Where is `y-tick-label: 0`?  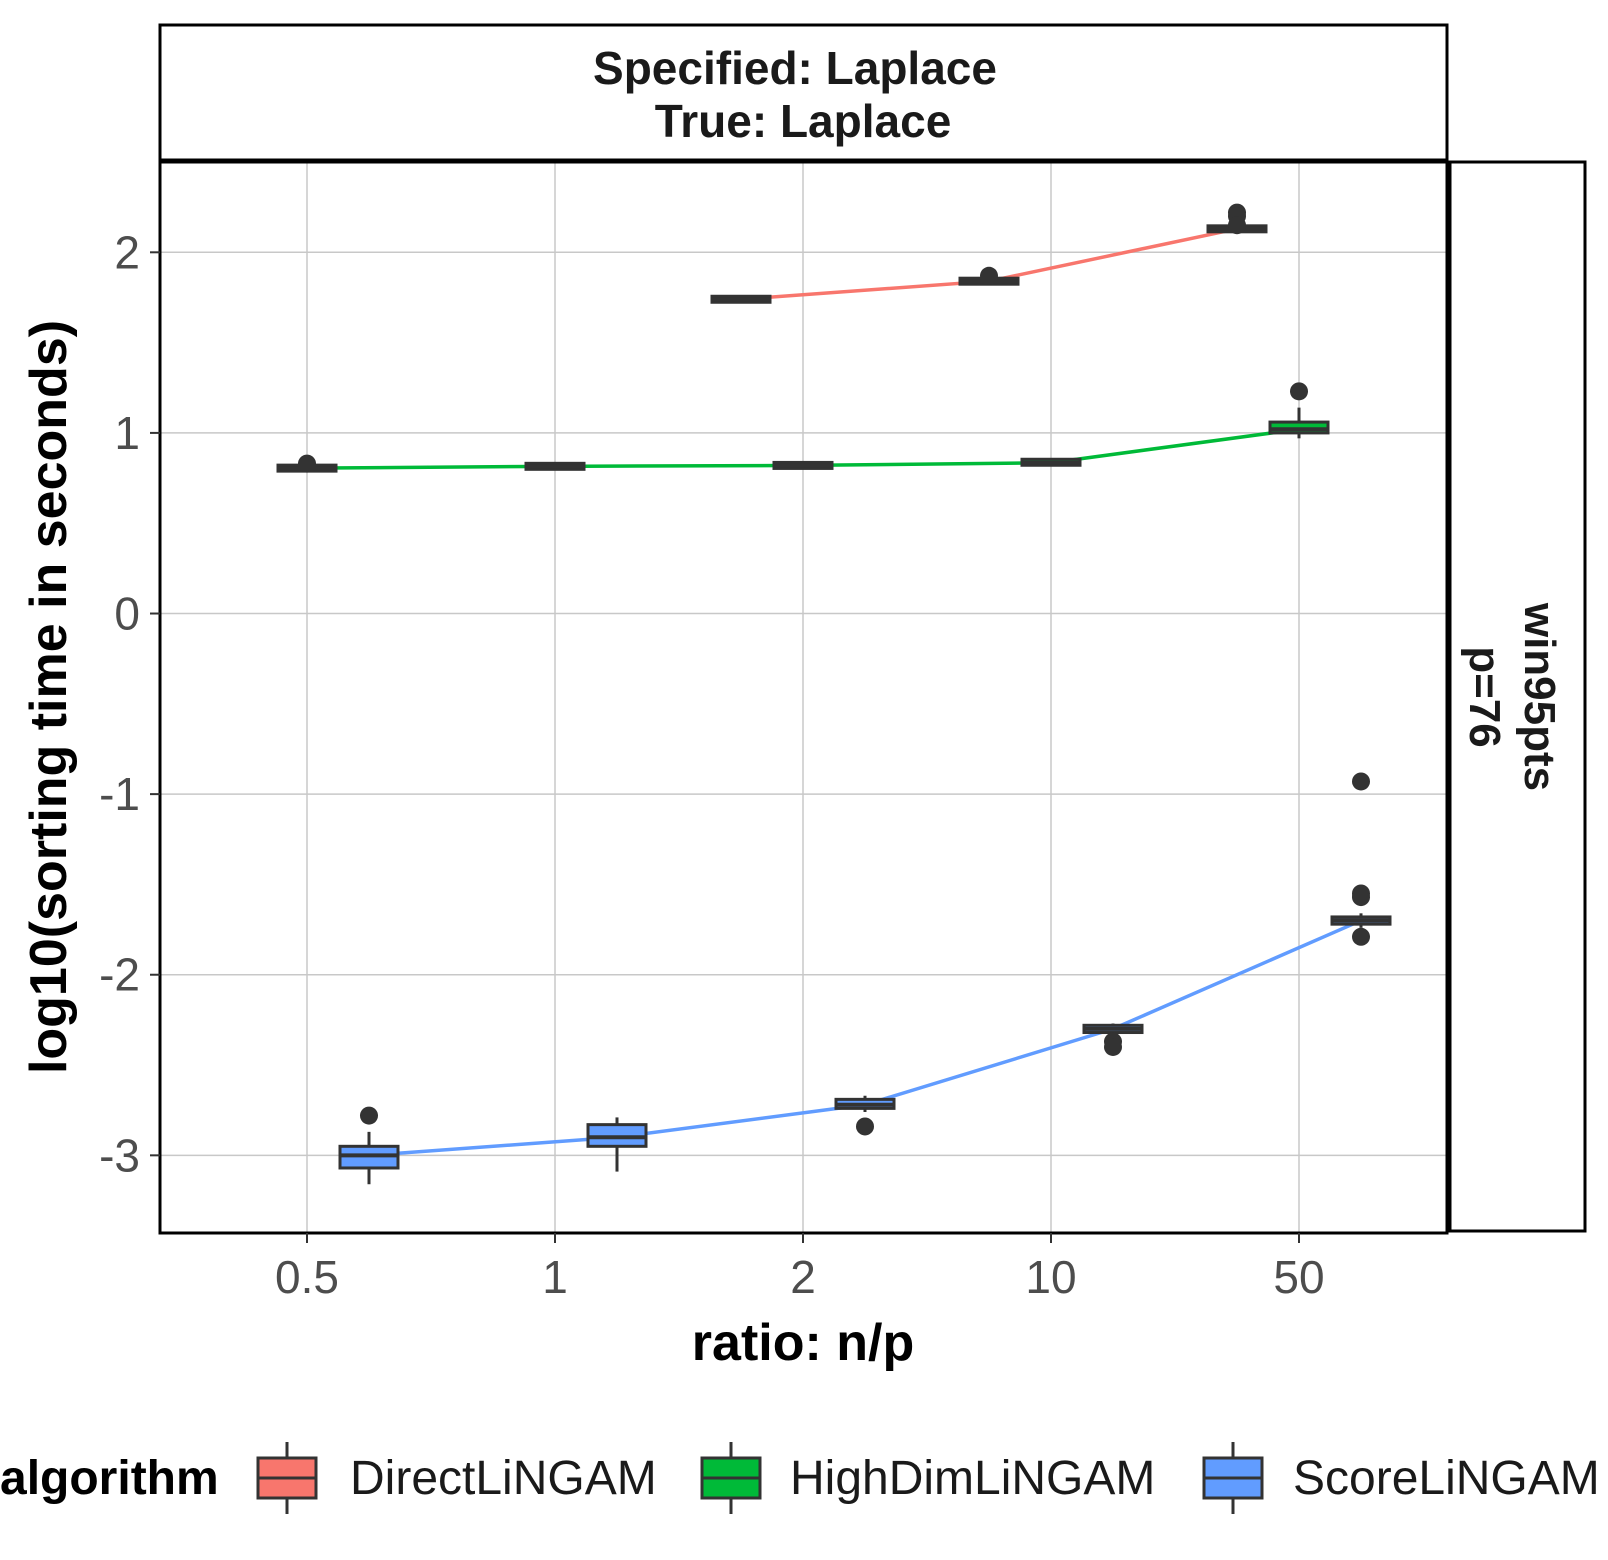
y-tick-label: 0 is located at coordinates (127, 614).